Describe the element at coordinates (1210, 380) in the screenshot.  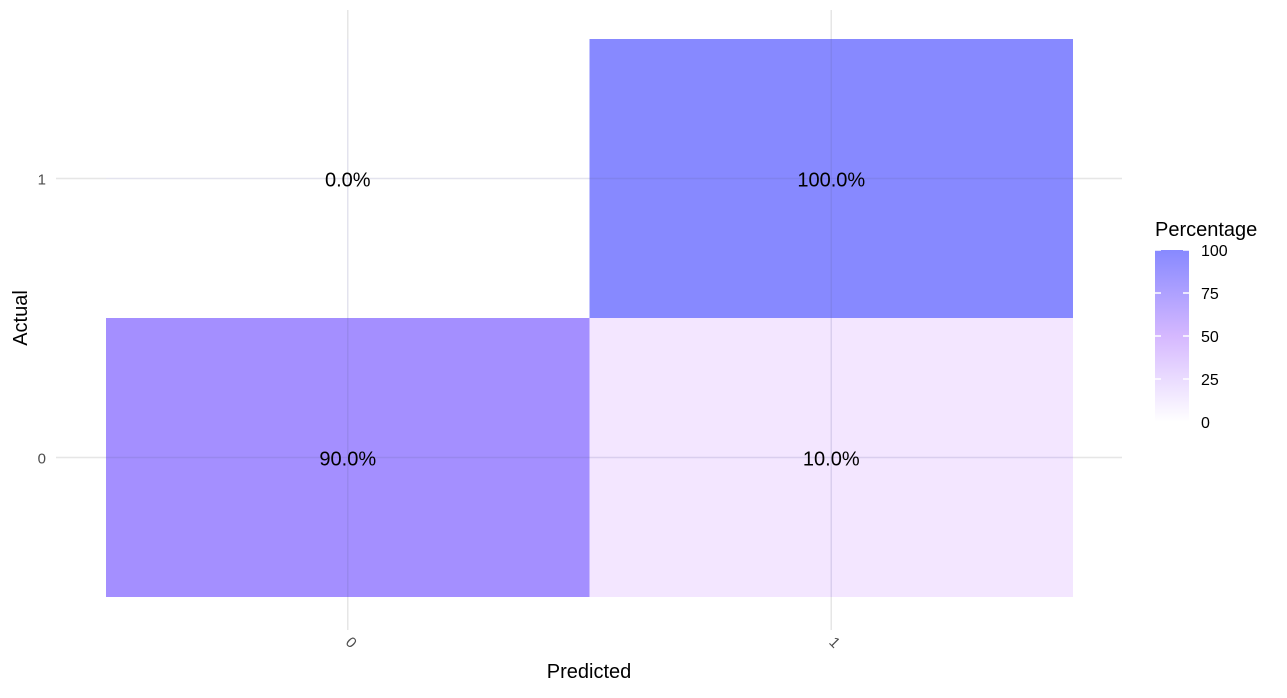
I see `legend-tick-label-25: 25` at that location.